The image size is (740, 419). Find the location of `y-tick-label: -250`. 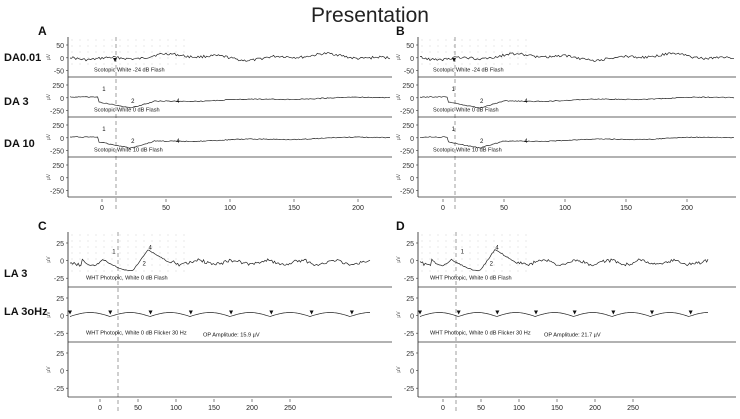

y-tick-label: -250 is located at coordinates (407, 112).